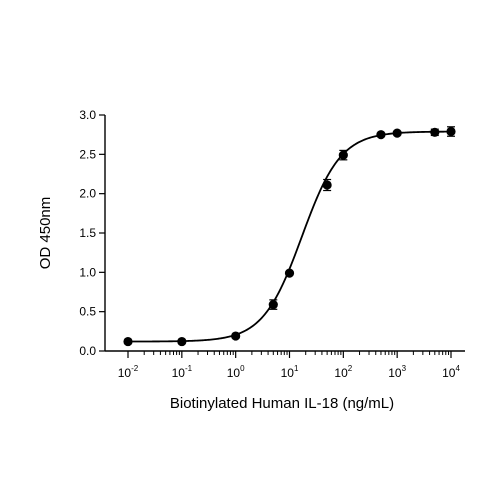 The height and width of the screenshot is (500, 500). What do you see at coordinates (87, 351) in the screenshot?
I see `y-tick-label: 0.0` at bounding box center [87, 351].